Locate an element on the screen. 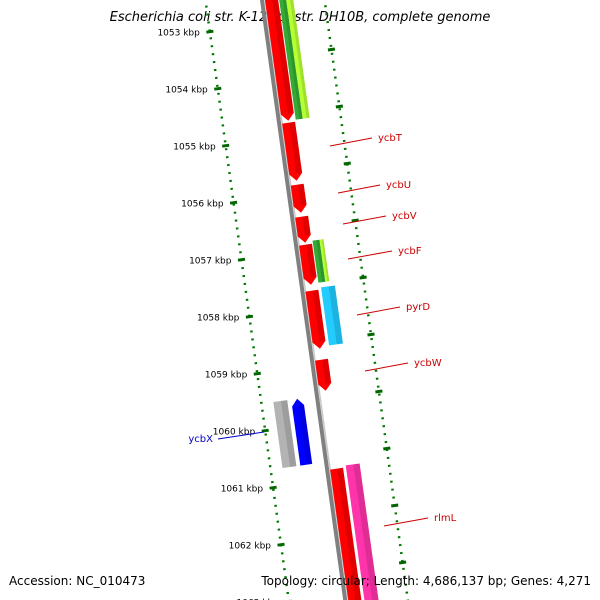  gene-label-ycbF: ycbF is located at coordinates (410, 251).